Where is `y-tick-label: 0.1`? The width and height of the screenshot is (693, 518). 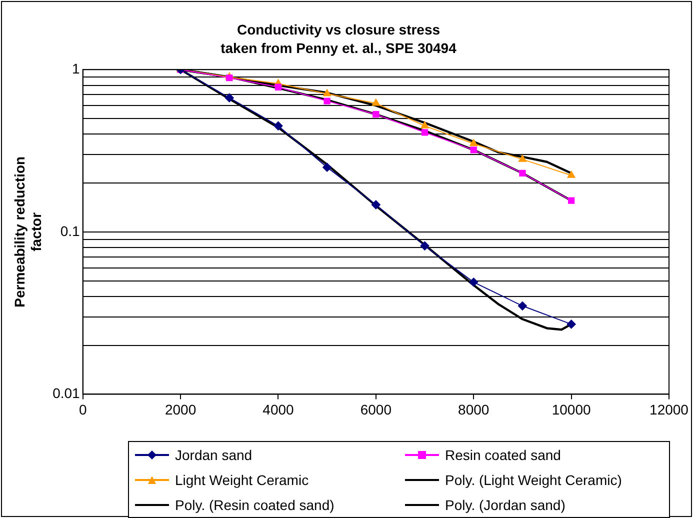
y-tick-label: 0.1 is located at coordinates (70, 230).